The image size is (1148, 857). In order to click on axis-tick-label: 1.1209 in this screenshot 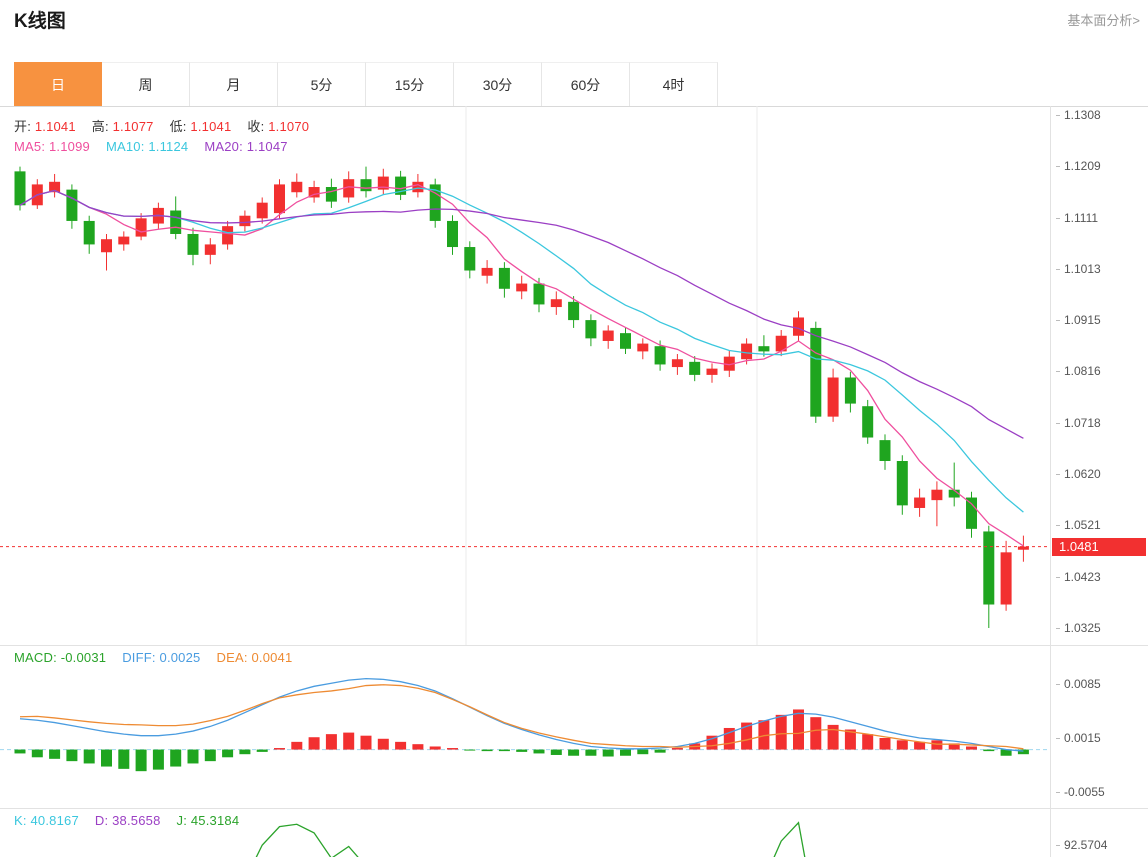, I will do `click(1101, 166)`.